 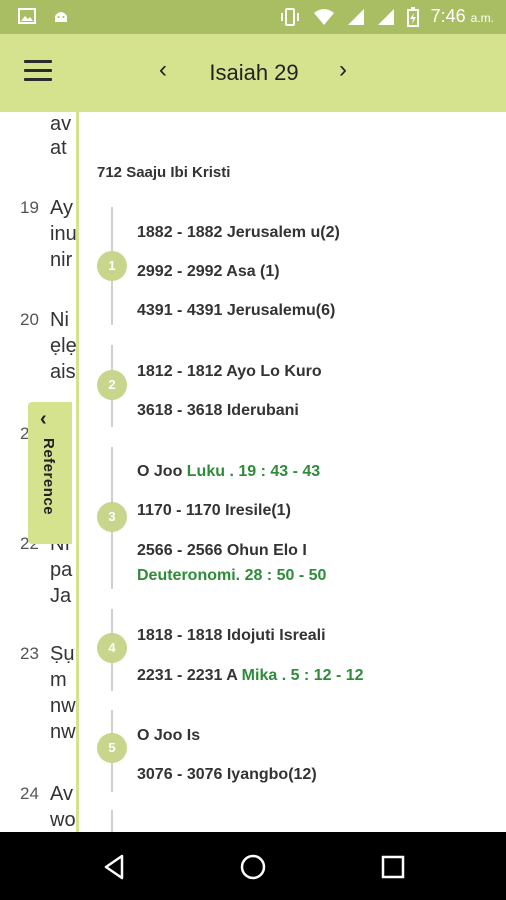 What do you see at coordinates (323, 16) in the screenshot?
I see `wifi-icon` at bounding box center [323, 16].